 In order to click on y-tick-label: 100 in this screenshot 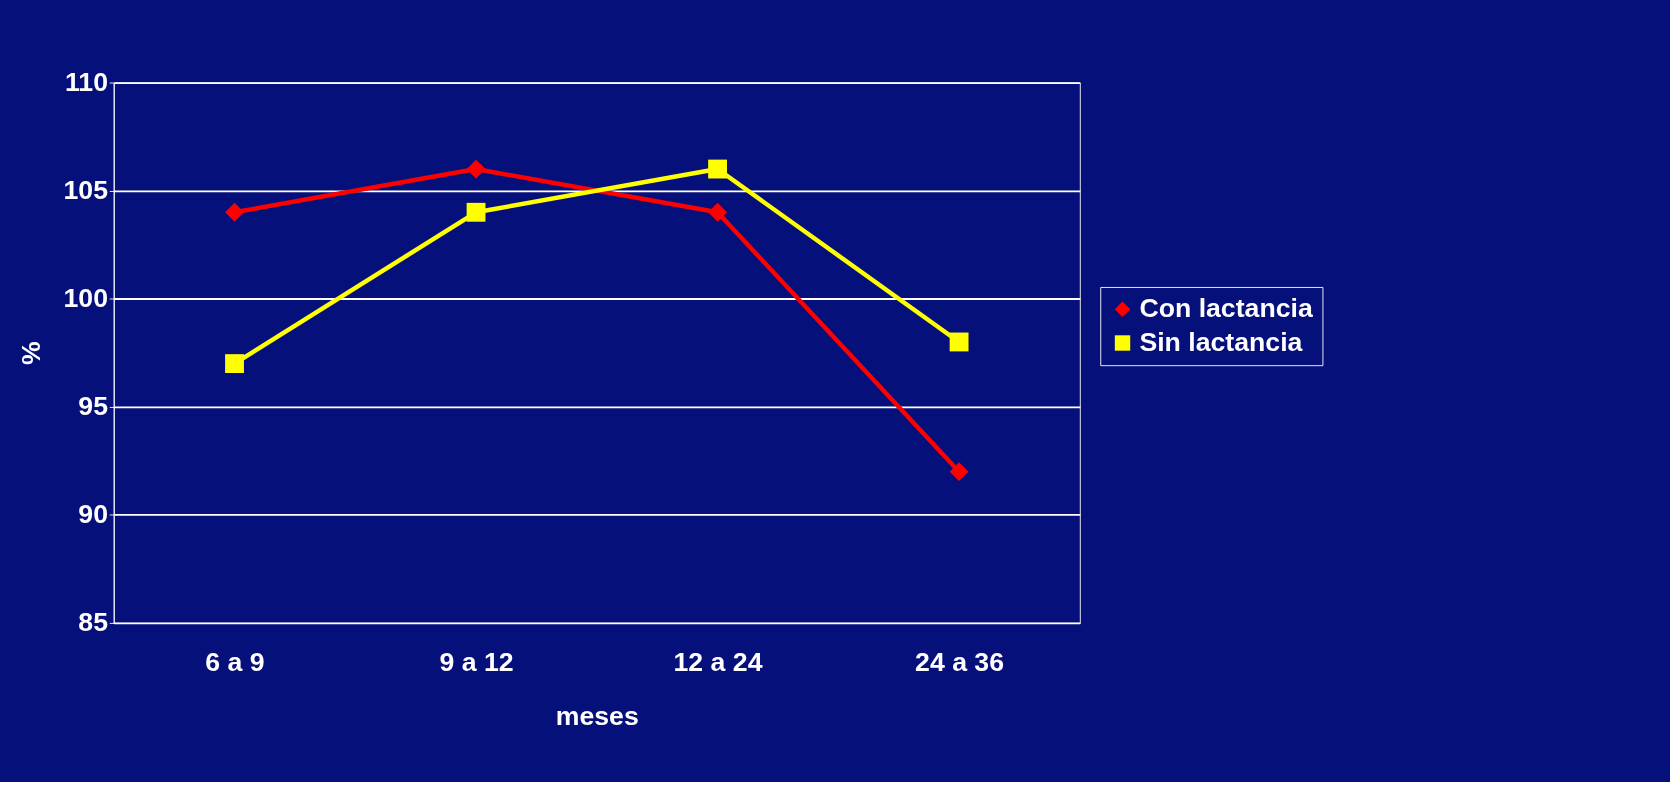, I will do `click(85, 298)`.